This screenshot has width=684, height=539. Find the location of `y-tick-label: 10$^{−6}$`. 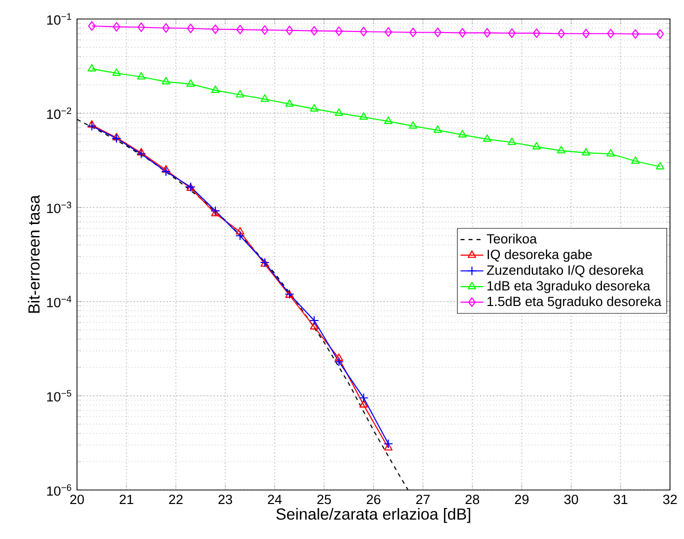

y-tick-label: 10$^{−6}$ is located at coordinates (59, 490).